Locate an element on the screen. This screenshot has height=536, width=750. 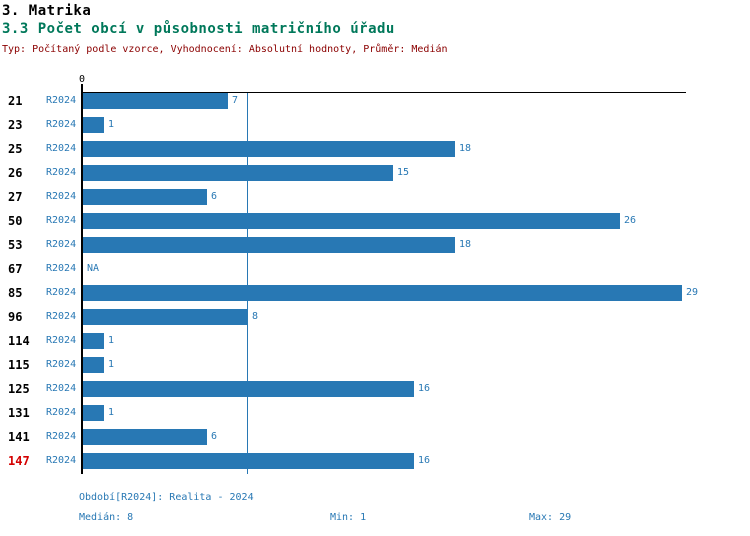
chart-row: 147 R2024 16 is located at coordinates (375, 464).